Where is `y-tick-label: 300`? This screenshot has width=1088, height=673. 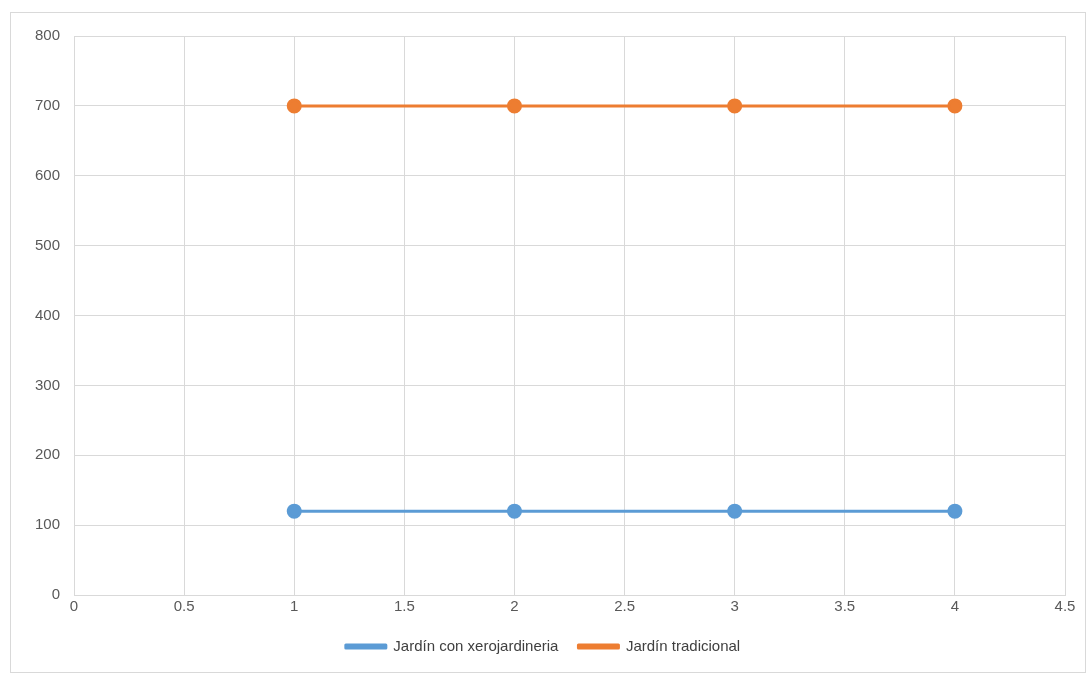
y-tick-label: 300 is located at coordinates (48, 384).